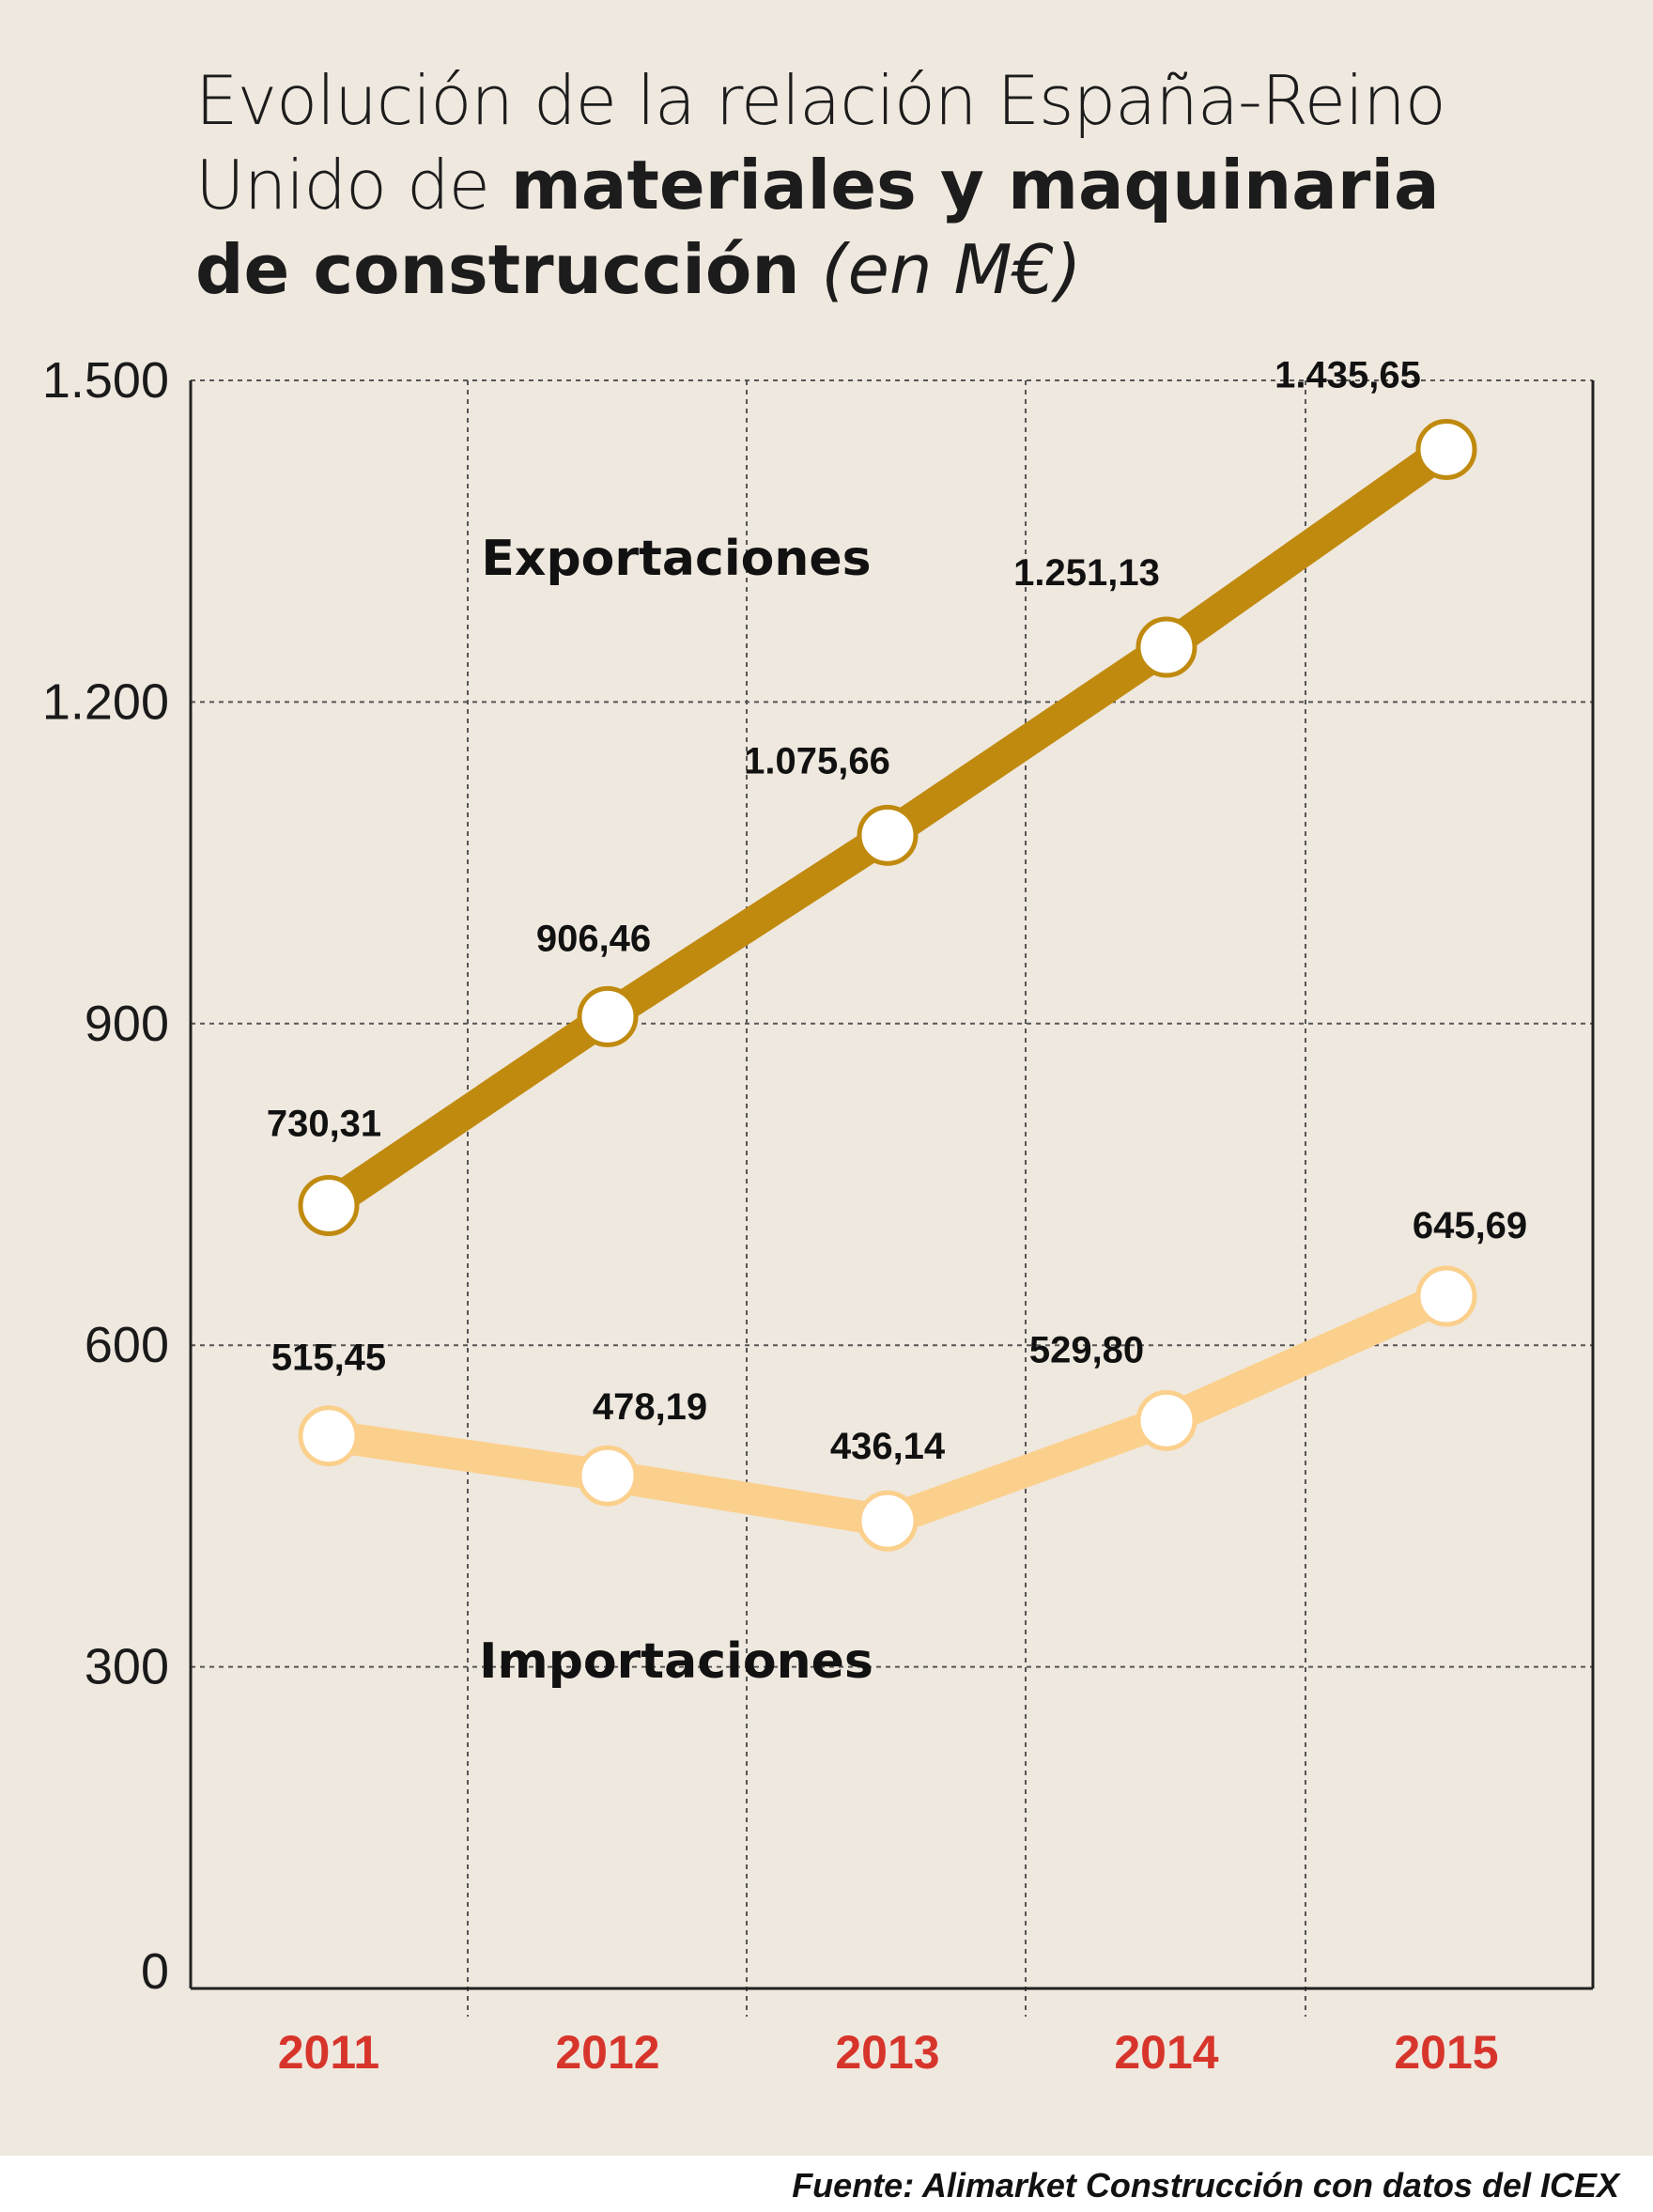 The width and height of the screenshot is (1653, 2212). What do you see at coordinates (676, 559) in the screenshot?
I see `series-exports-name: Exportaciones` at bounding box center [676, 559].